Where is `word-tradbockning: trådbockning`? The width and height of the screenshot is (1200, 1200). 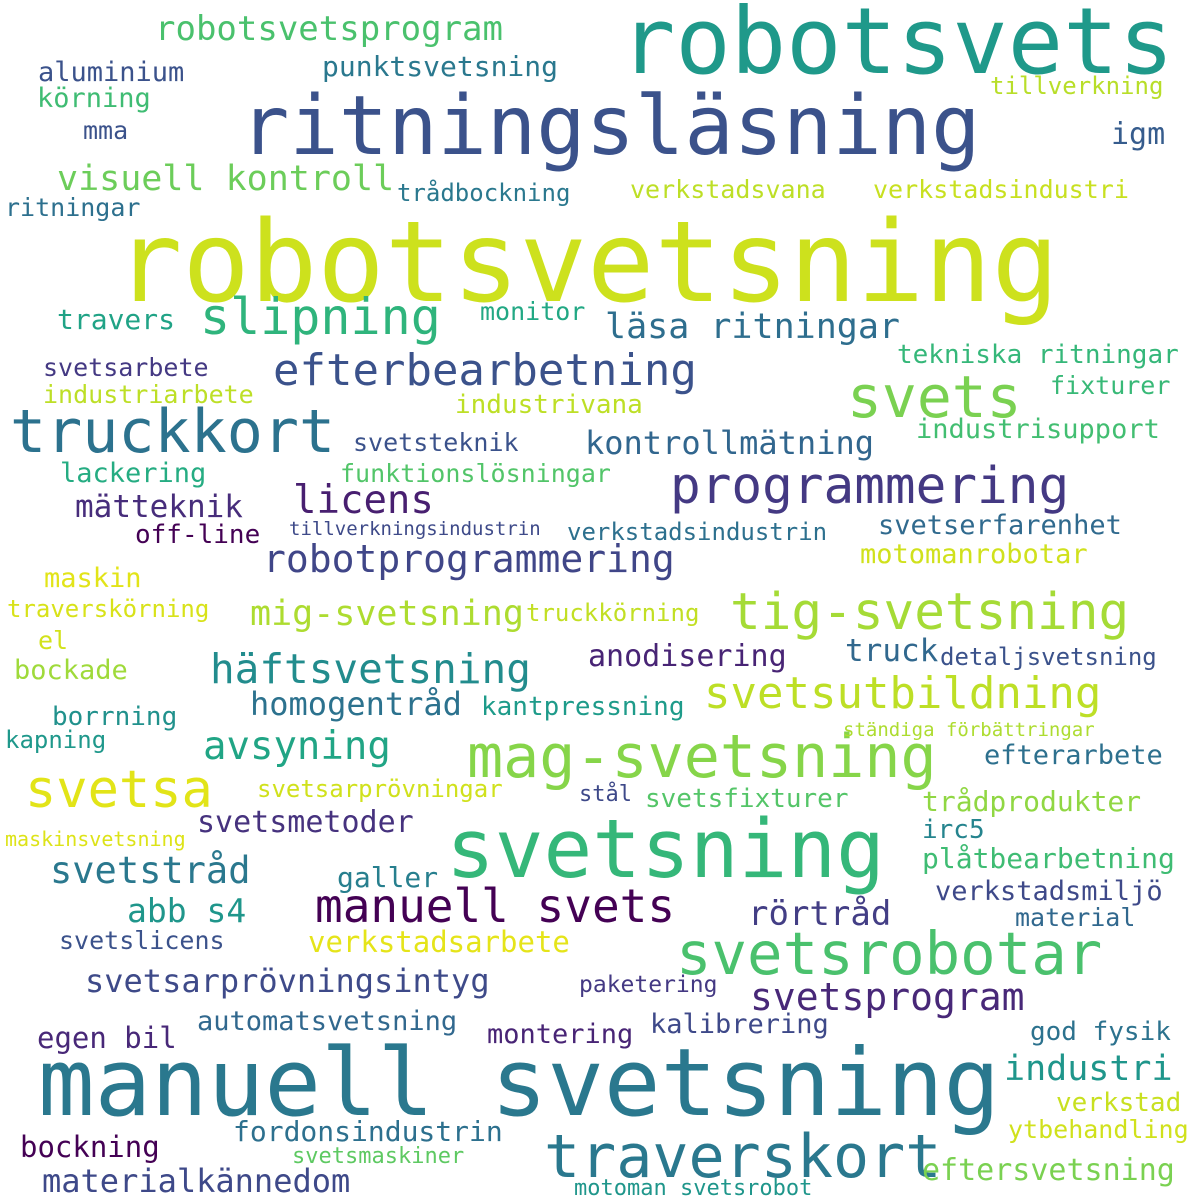
word-tradbockning: trådbockning is located at coordinates (484, 193).